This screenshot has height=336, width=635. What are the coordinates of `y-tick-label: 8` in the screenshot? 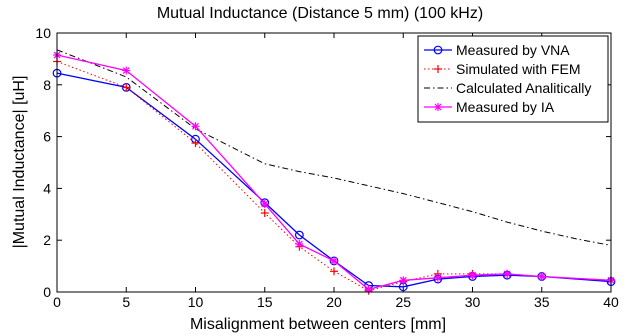 It's located at (47, 85).